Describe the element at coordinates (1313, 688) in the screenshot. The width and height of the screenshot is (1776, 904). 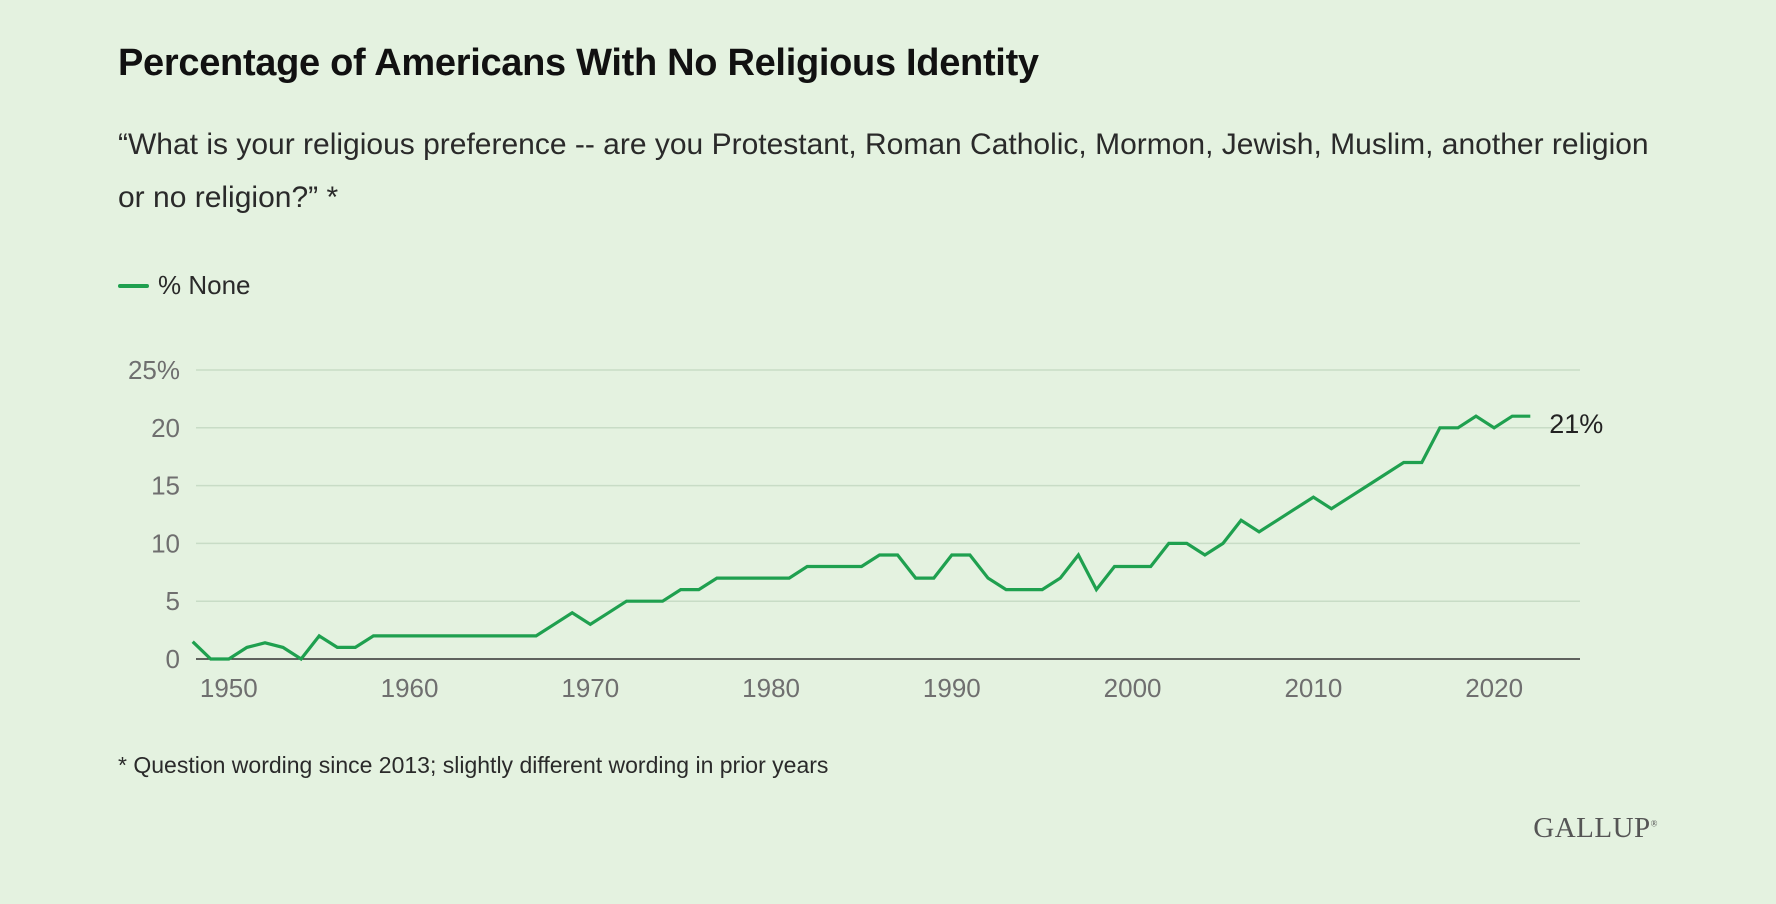
I see `x-tick-label: 2010` at that location.